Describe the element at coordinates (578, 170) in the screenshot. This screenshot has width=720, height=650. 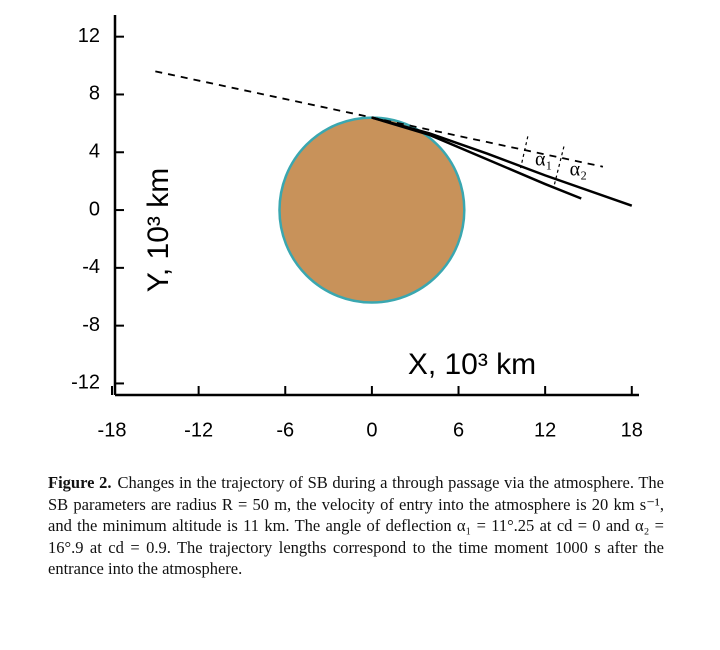
I see `angle-label: α₂` at that location.